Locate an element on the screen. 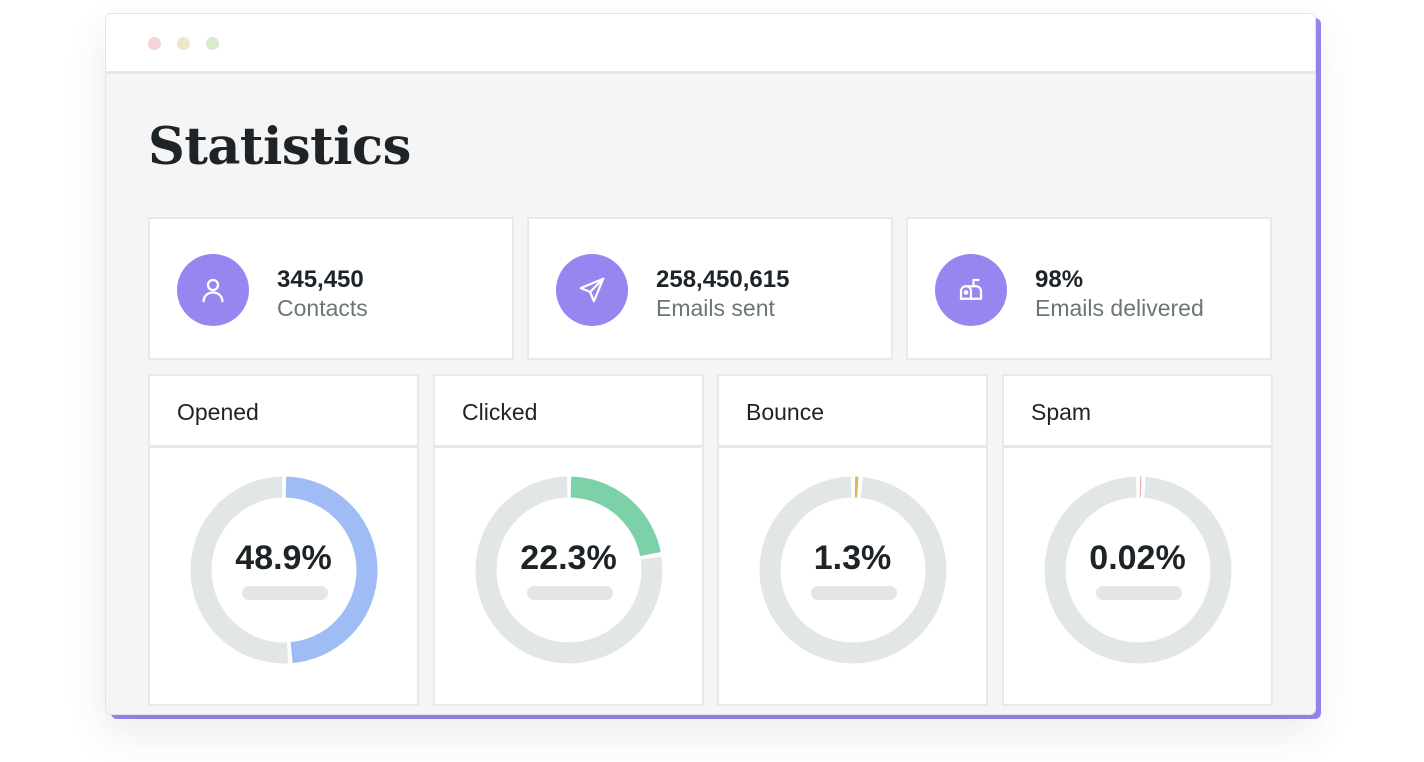  metric-card-spam: Spam 0.02% is located at coordinates (1137, 540).